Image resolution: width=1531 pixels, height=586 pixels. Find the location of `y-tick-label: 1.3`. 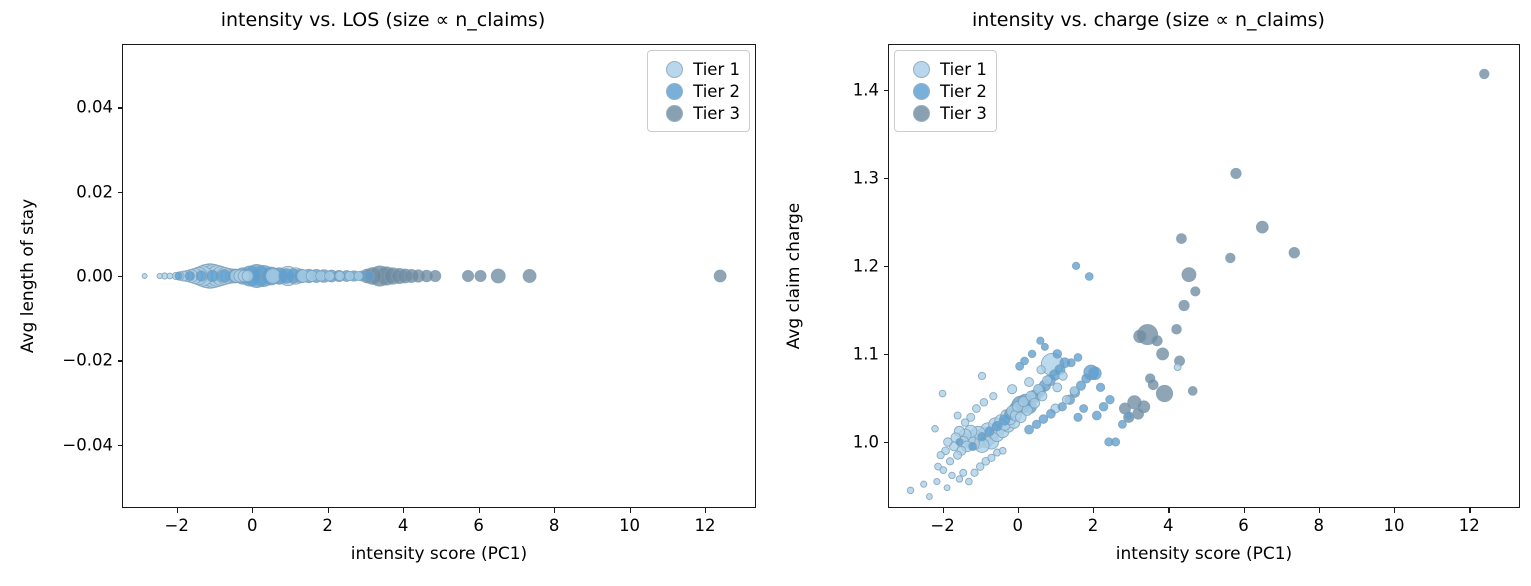

y-tick-label: 1.3 is located at coordinates (865, 178).